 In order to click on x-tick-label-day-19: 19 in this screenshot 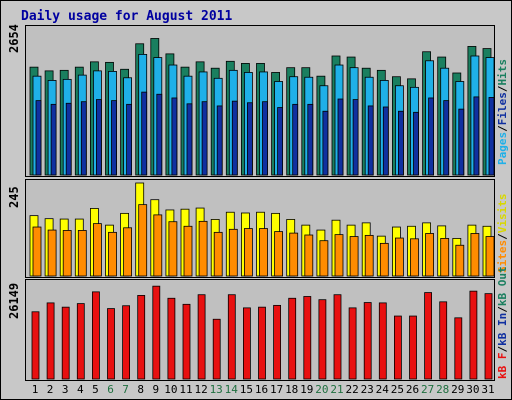, I will do `click(307, 389)`.